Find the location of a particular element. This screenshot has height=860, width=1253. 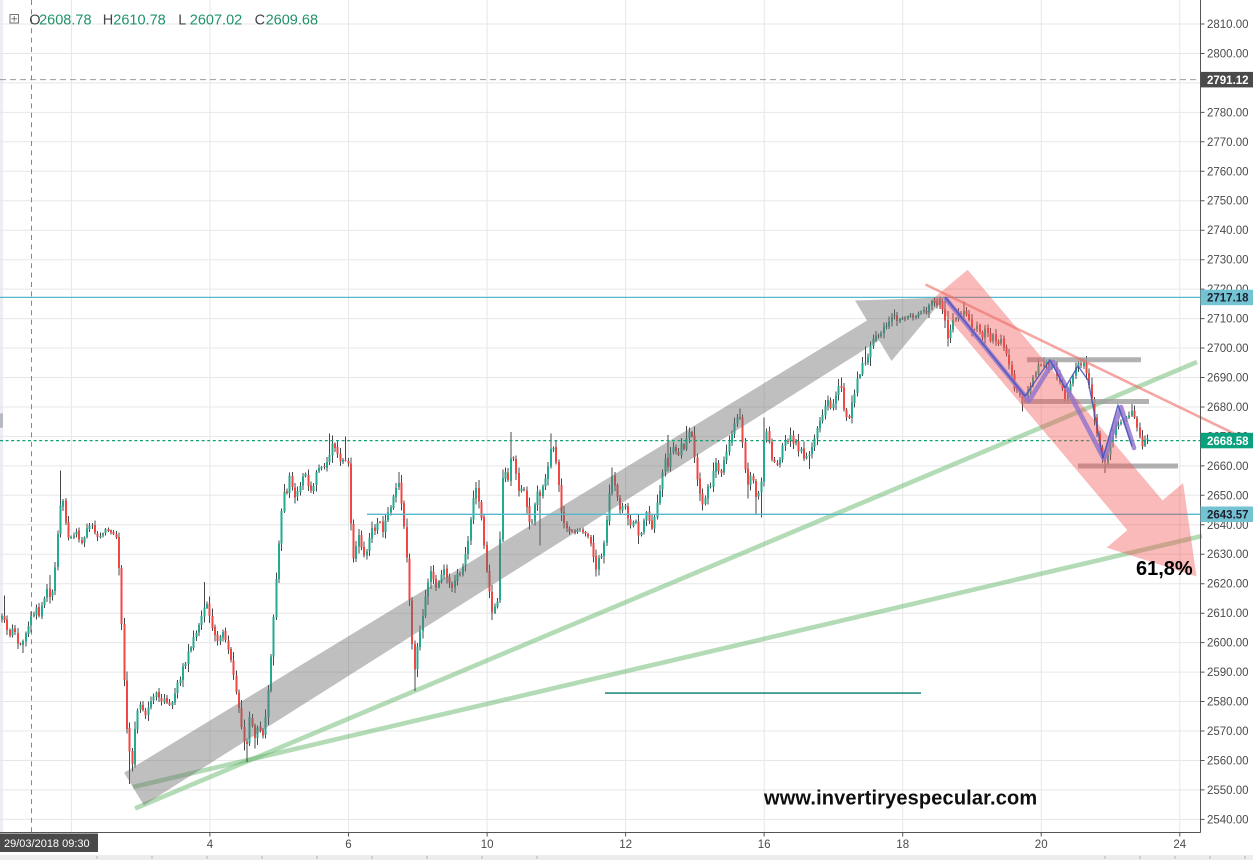

svg-text: L is located at coordinates (182, 21).